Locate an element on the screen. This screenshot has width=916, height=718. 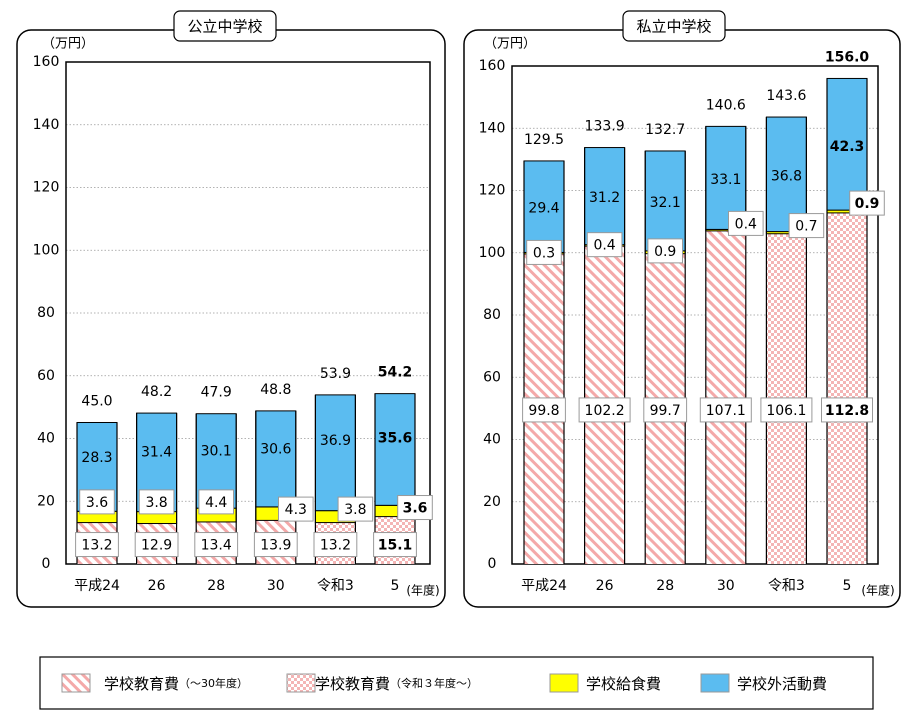
extracurricular-label: 31.4 is located at coordinates (156, 452).